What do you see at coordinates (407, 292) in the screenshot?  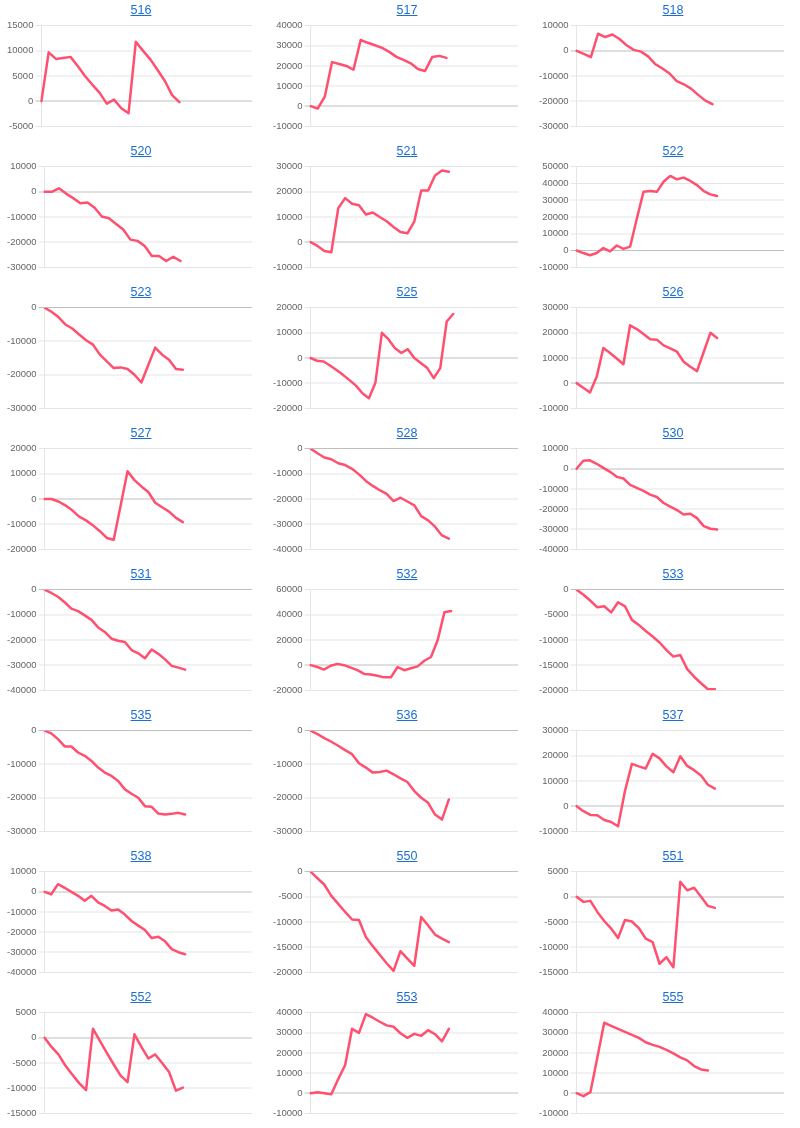 I see `chart-title: 525` at bounding box center [407, 292].